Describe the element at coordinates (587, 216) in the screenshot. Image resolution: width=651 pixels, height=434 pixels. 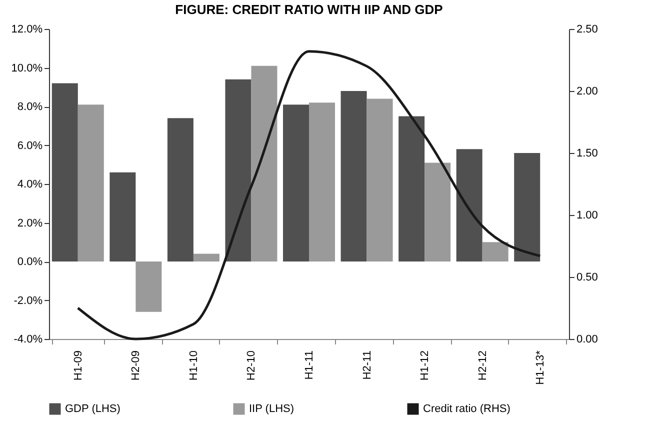
I see `y2-tick-label: 1.00` at that location.